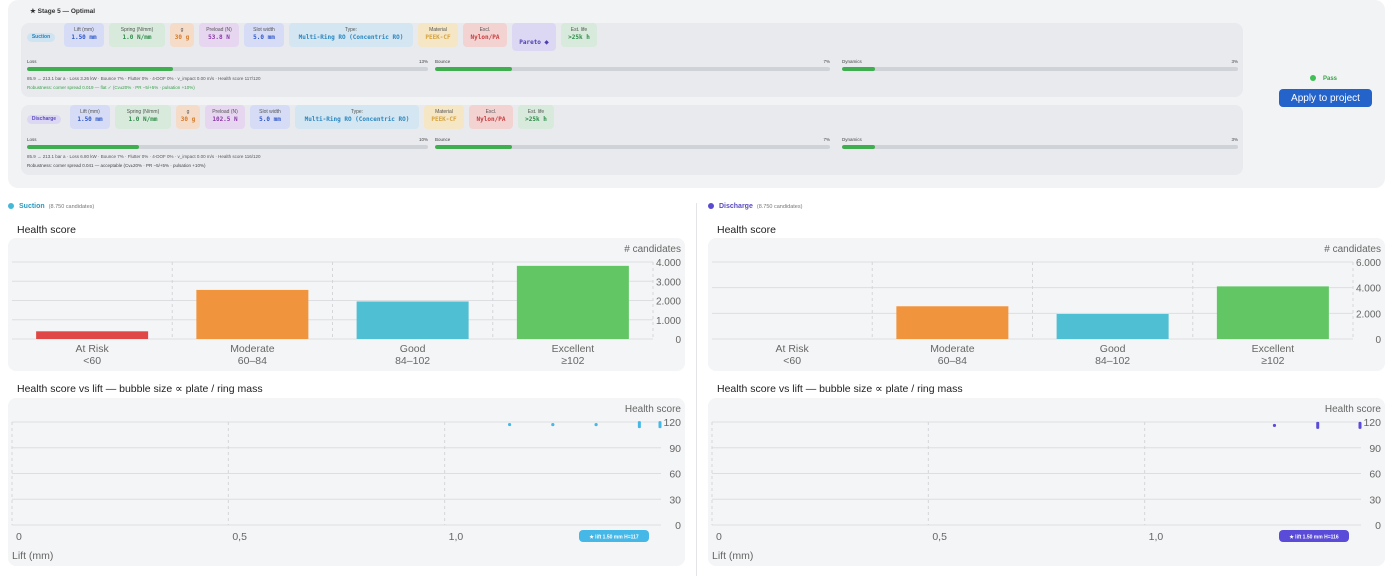 The width and height of the screenshot is (1400, 576). I want to click on preload-chip: Preload (N) 53.8 N, so click(219, 35).